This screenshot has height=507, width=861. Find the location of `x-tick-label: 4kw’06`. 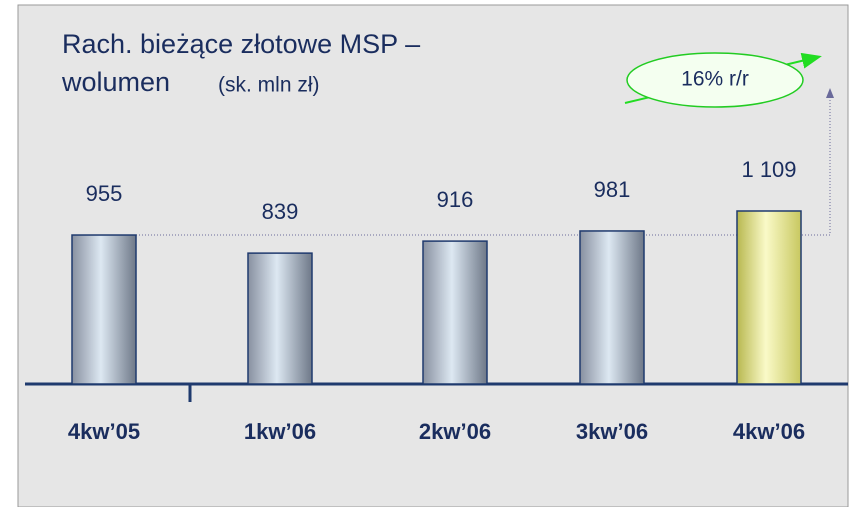

x-tick-label: 4kw’06 is located at coordinates (769, 431).